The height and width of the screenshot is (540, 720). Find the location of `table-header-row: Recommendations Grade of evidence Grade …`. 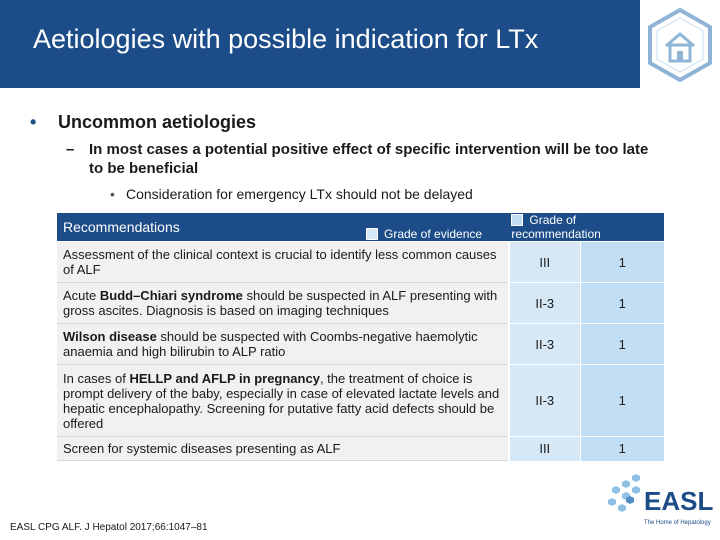

table-header-row: Recommendations Grade of evidence Grade … is located at coordinates (360, 227).